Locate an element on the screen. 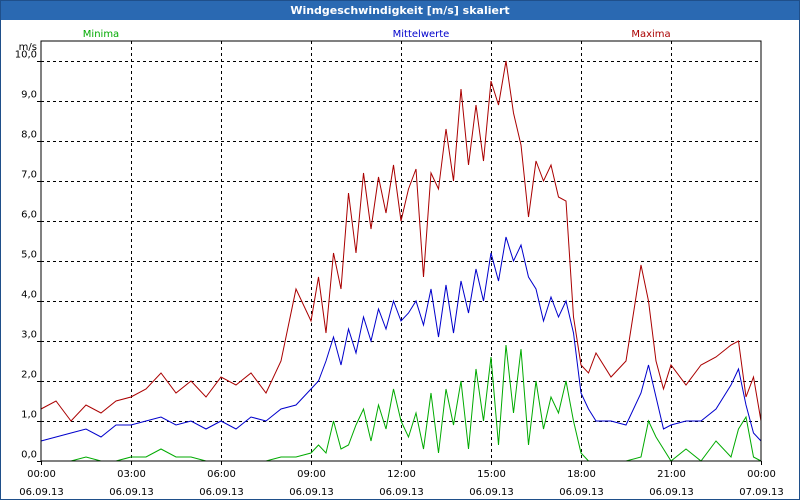 The image size is (800, 500). y-tick-label: 8,0 is located at coordinates (29, 135).